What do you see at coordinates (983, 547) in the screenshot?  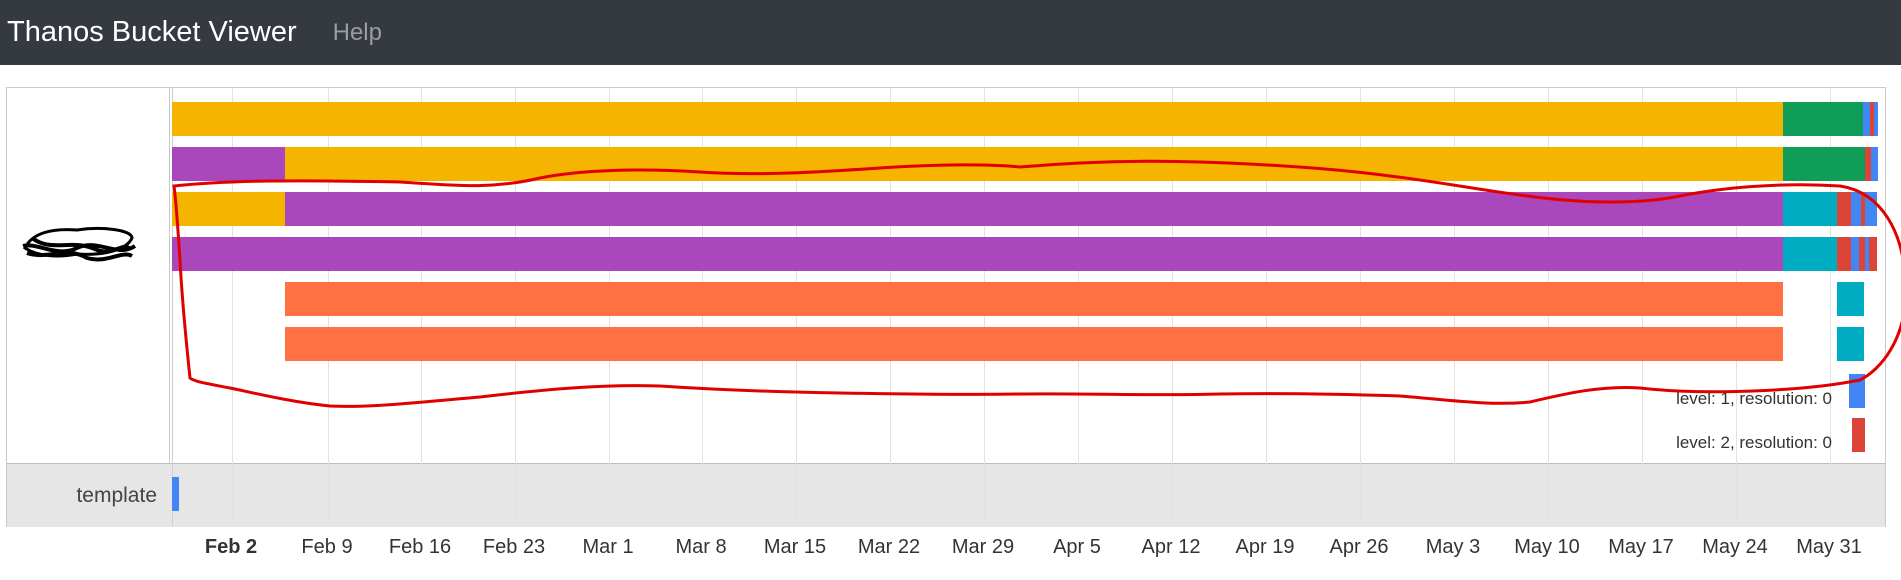 I see `x-tick-label: Mar 29` at bounding box center [983, 547].